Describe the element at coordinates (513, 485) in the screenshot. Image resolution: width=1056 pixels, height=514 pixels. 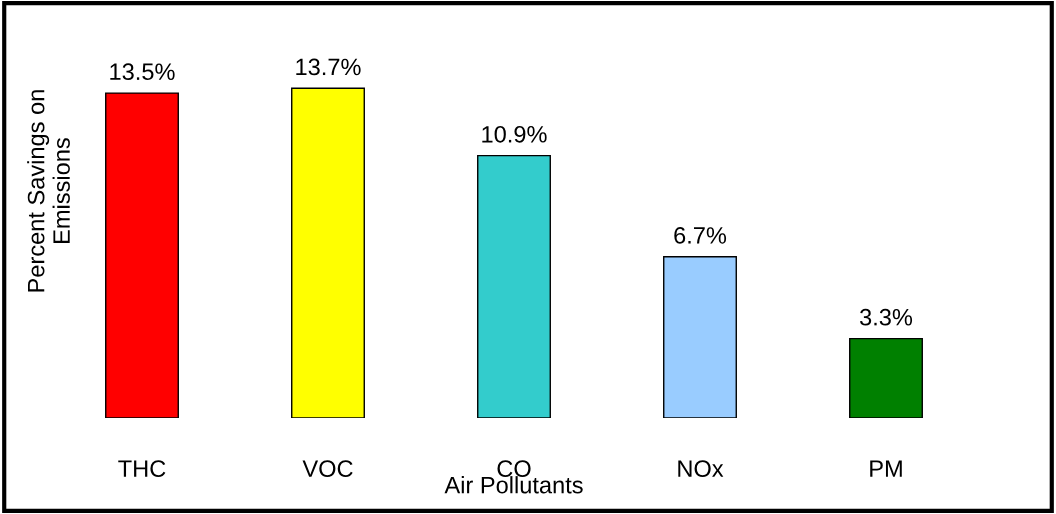
I see `x-axis-title: Air Pollutants` at that location.